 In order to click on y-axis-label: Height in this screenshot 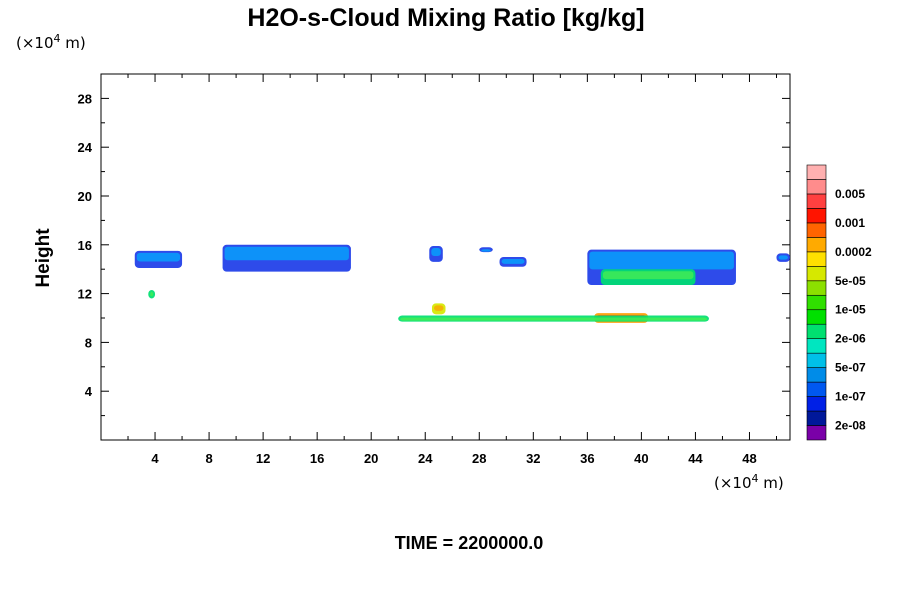, I will do `click(43, 258)`.